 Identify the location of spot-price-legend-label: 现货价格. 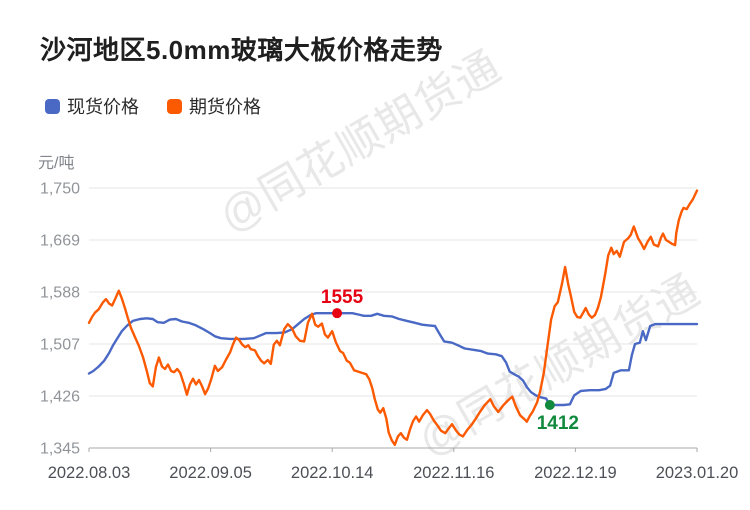
(103, 107).